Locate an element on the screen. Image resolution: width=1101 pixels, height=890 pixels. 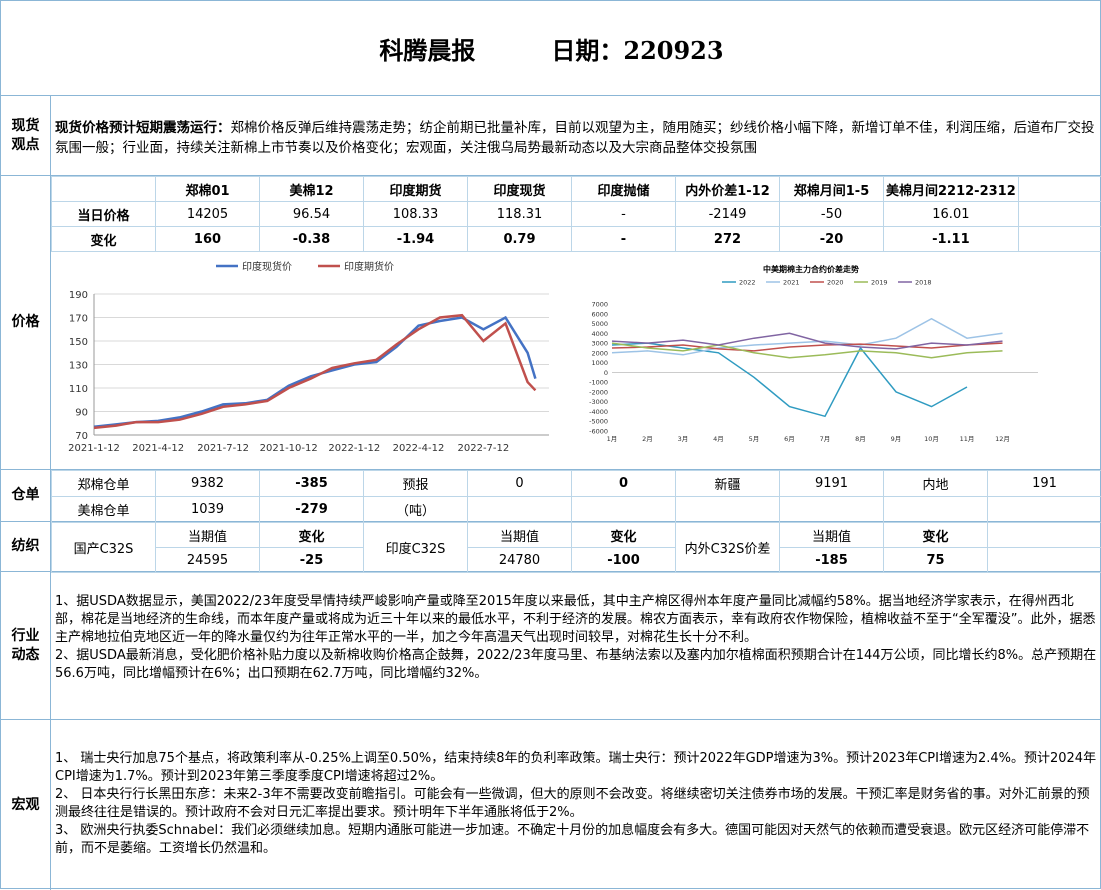
chart1-x-tick: 2022-1-12 is located at coordinates (354, 448).